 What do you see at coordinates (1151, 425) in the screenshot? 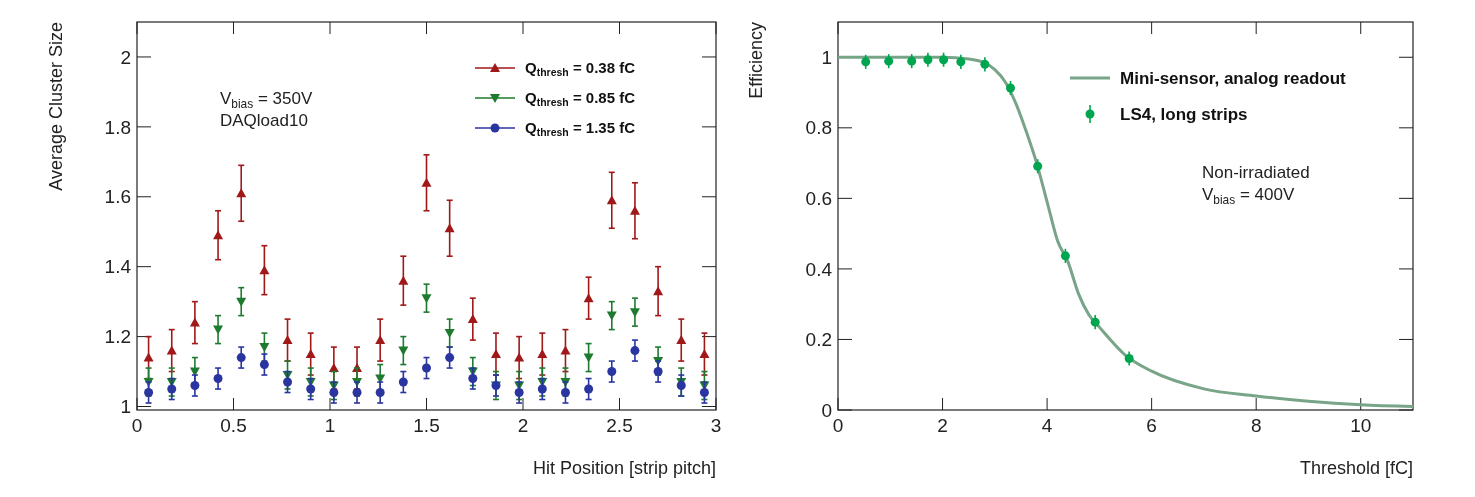
I see `x-tick-label: 6` at bounding box center [1151, 425].